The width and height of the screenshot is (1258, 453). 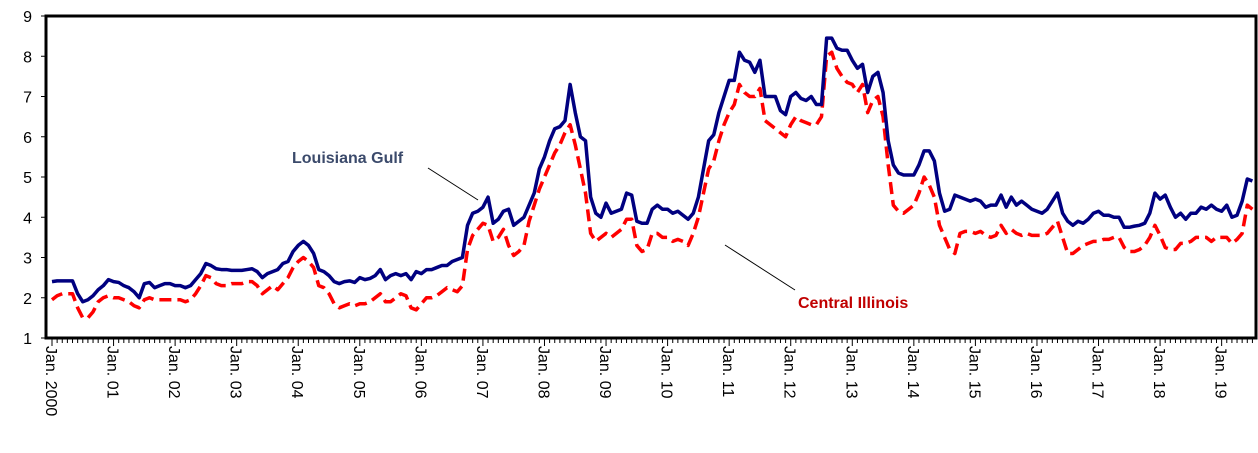 What do you see at coordinates (173, 372) in the screenshot?
I see `x-tick-label: Jan. 02` at bounding box center [173, 372].